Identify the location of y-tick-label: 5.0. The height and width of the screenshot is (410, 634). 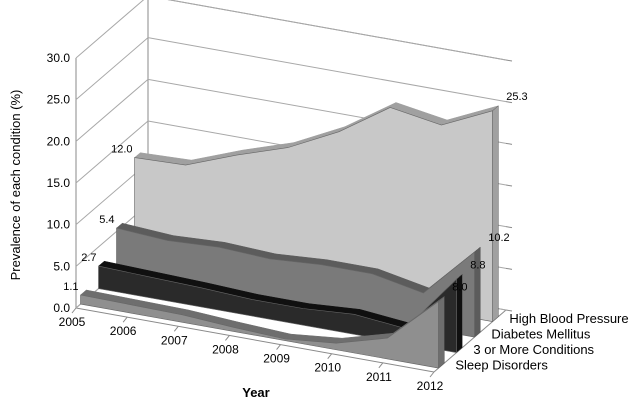
(61, 266).